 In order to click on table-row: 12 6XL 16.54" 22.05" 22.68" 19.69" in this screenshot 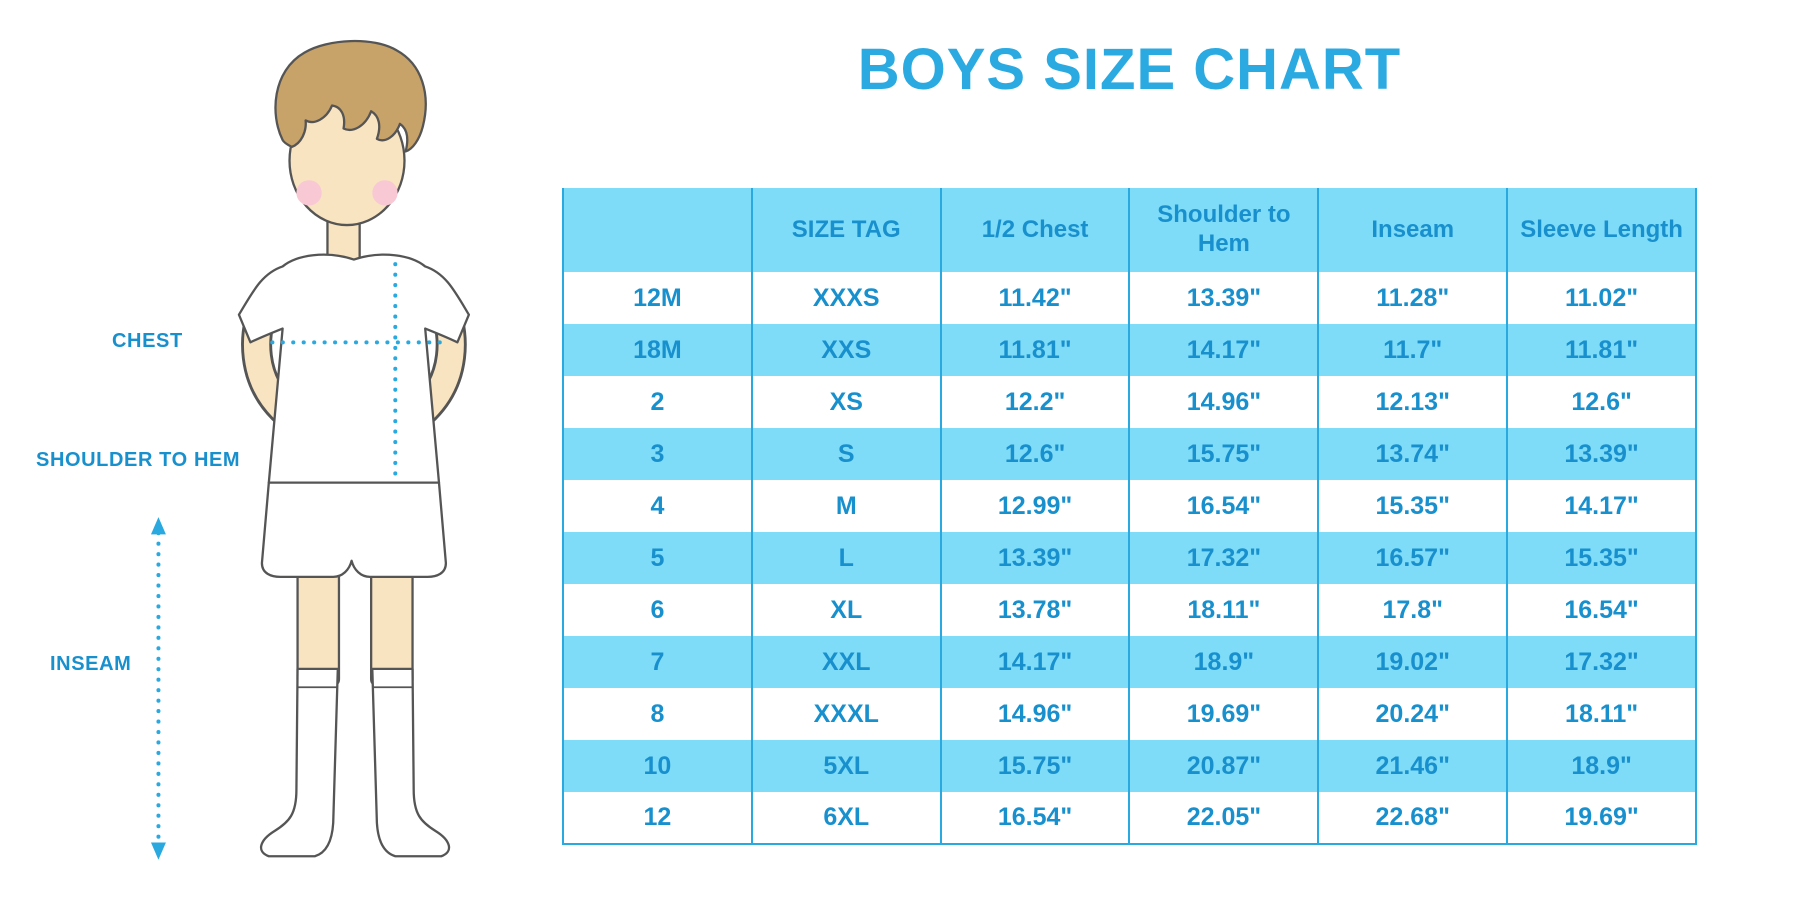, I will do `click(1129, 818)`.